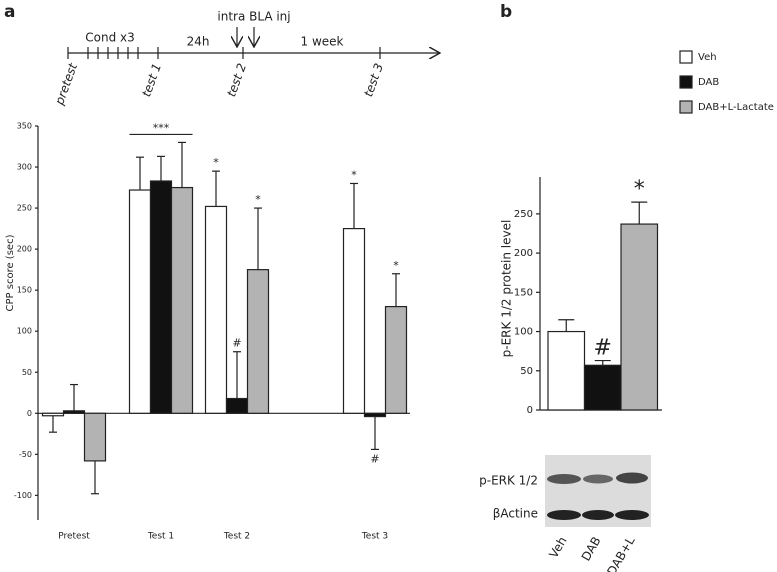 The image size is (777, 572). I want to click on y-tick-label: 300, so click(24, 167).